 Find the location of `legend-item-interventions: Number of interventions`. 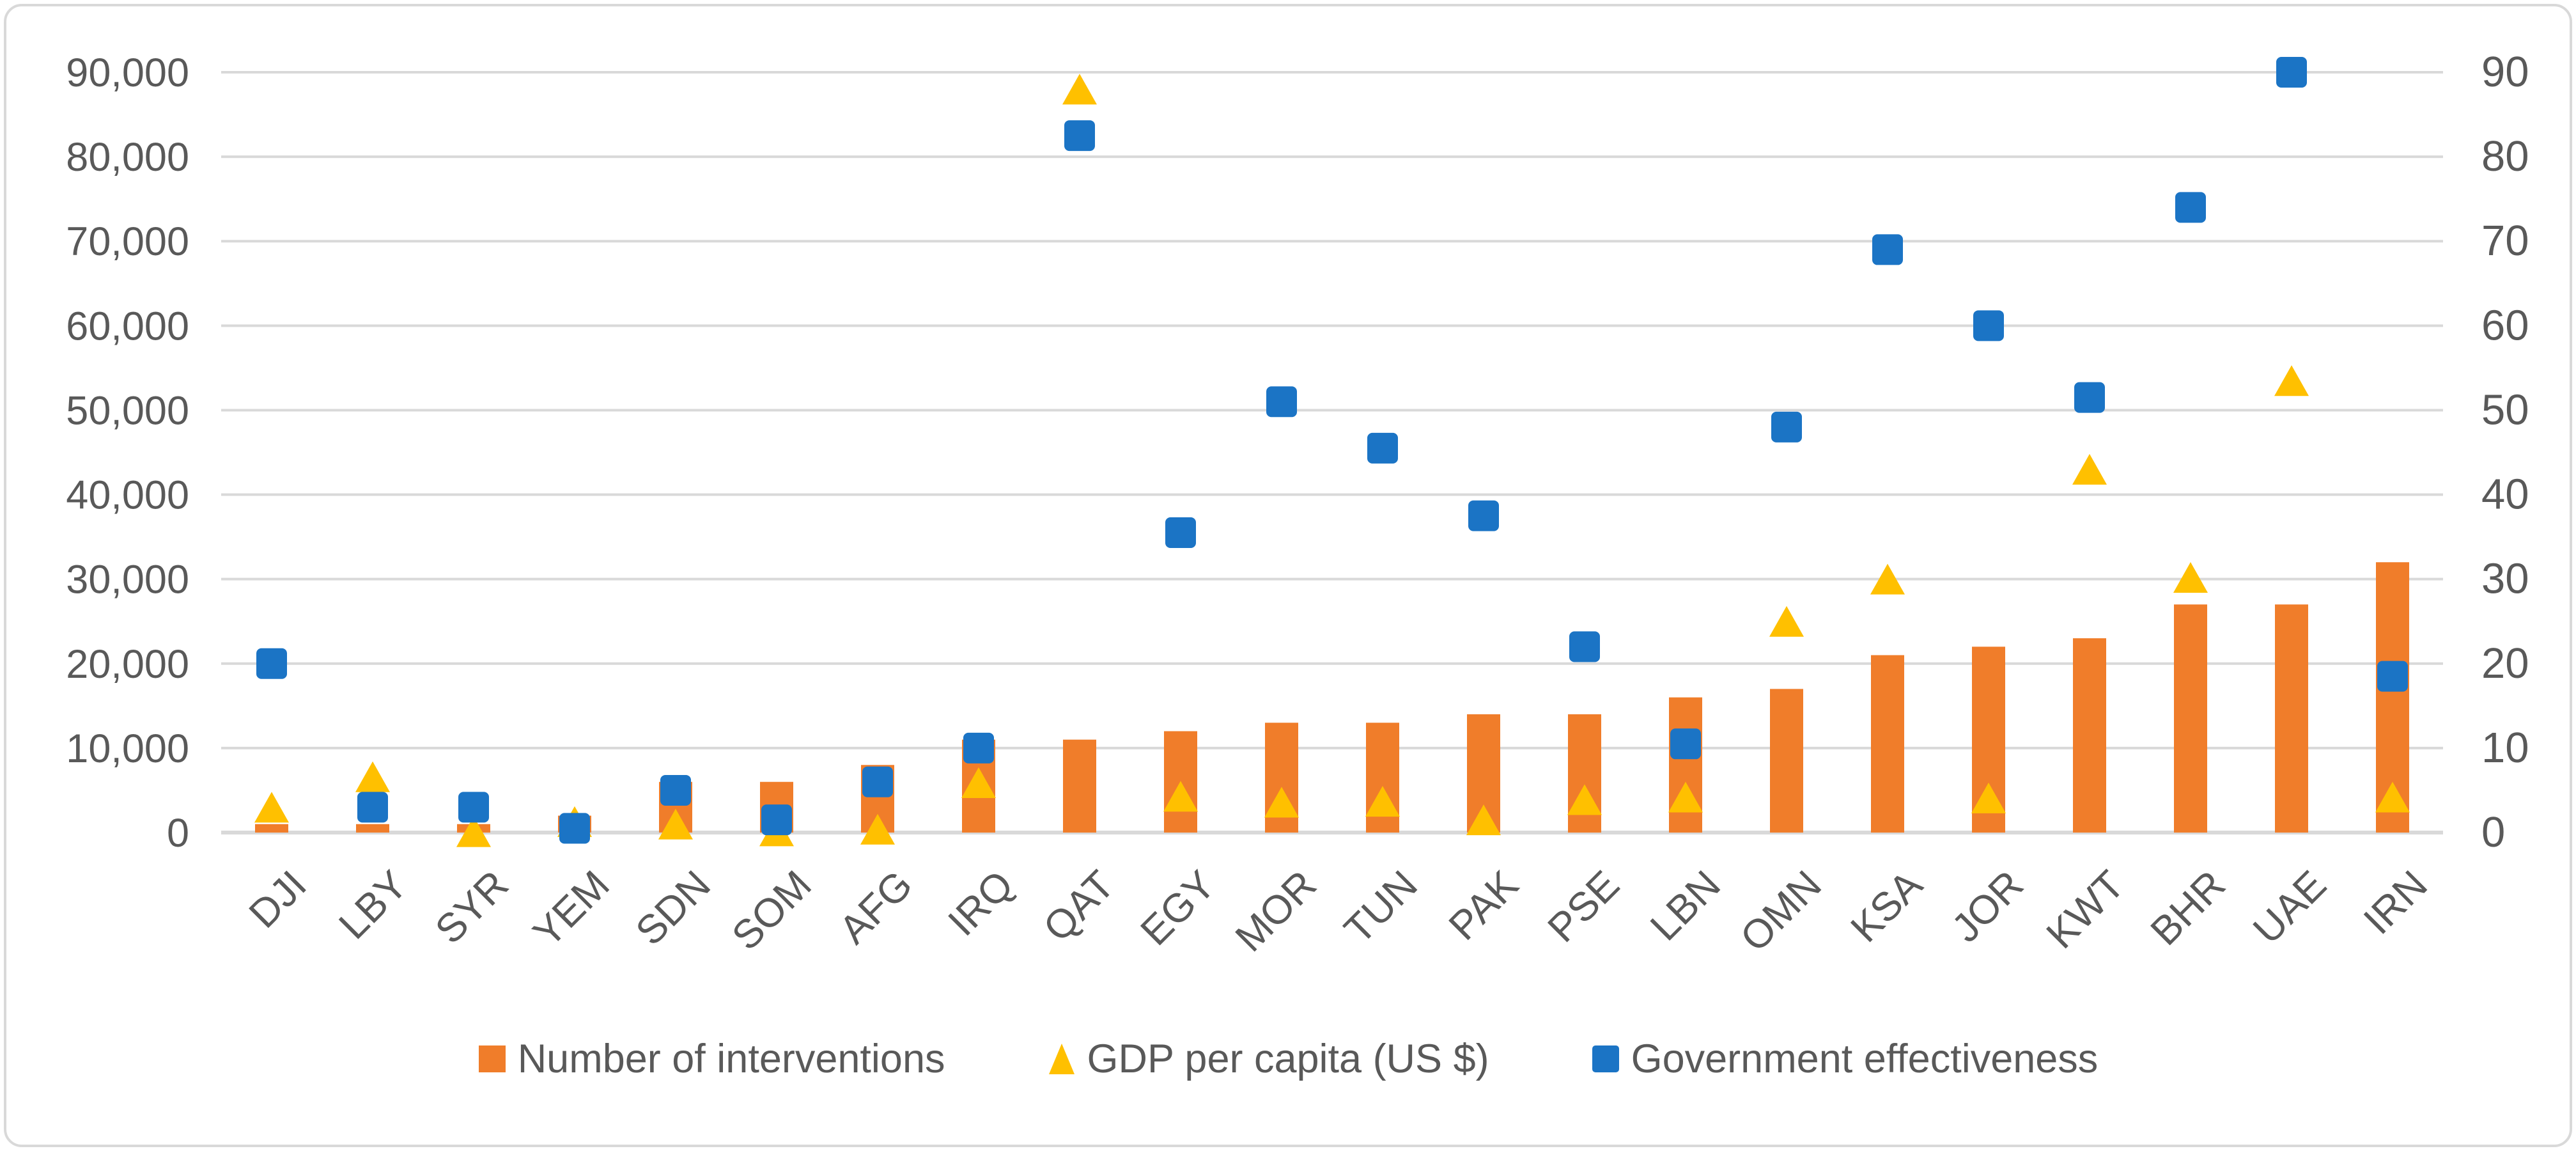

legend-item-interventions: Number of interventions is located at coordinates (711, 1059).